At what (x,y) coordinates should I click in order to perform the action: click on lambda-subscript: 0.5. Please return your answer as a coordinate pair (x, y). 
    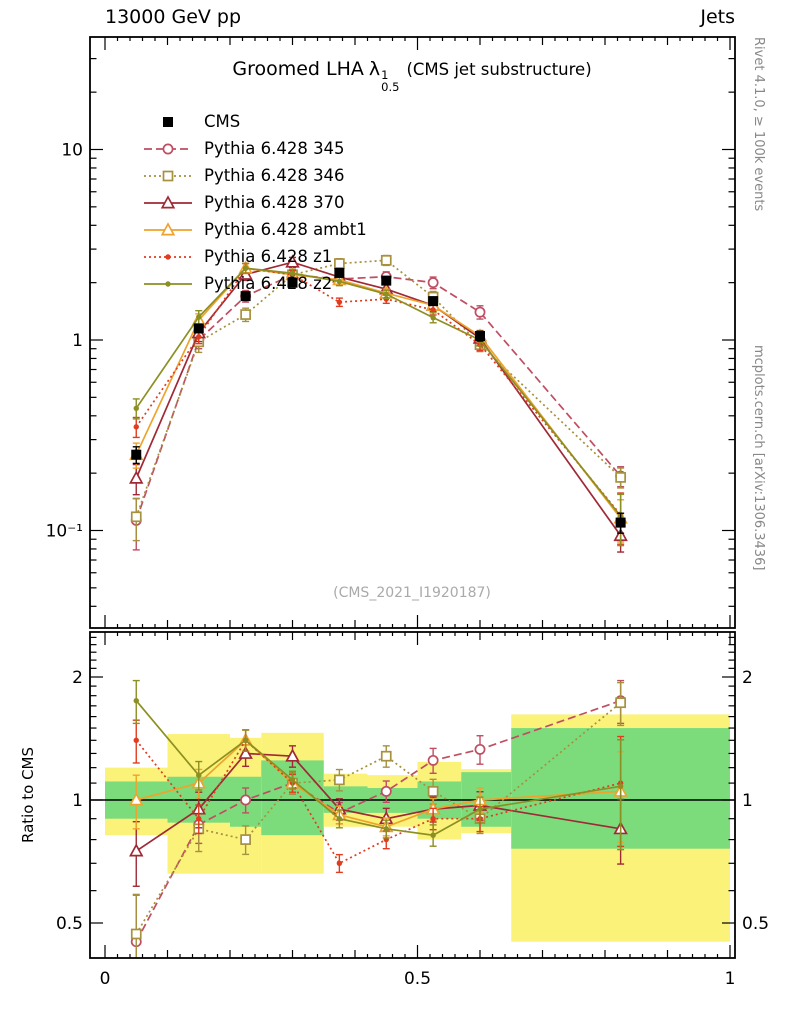
    Looking at the image, I should click on (390, 87).